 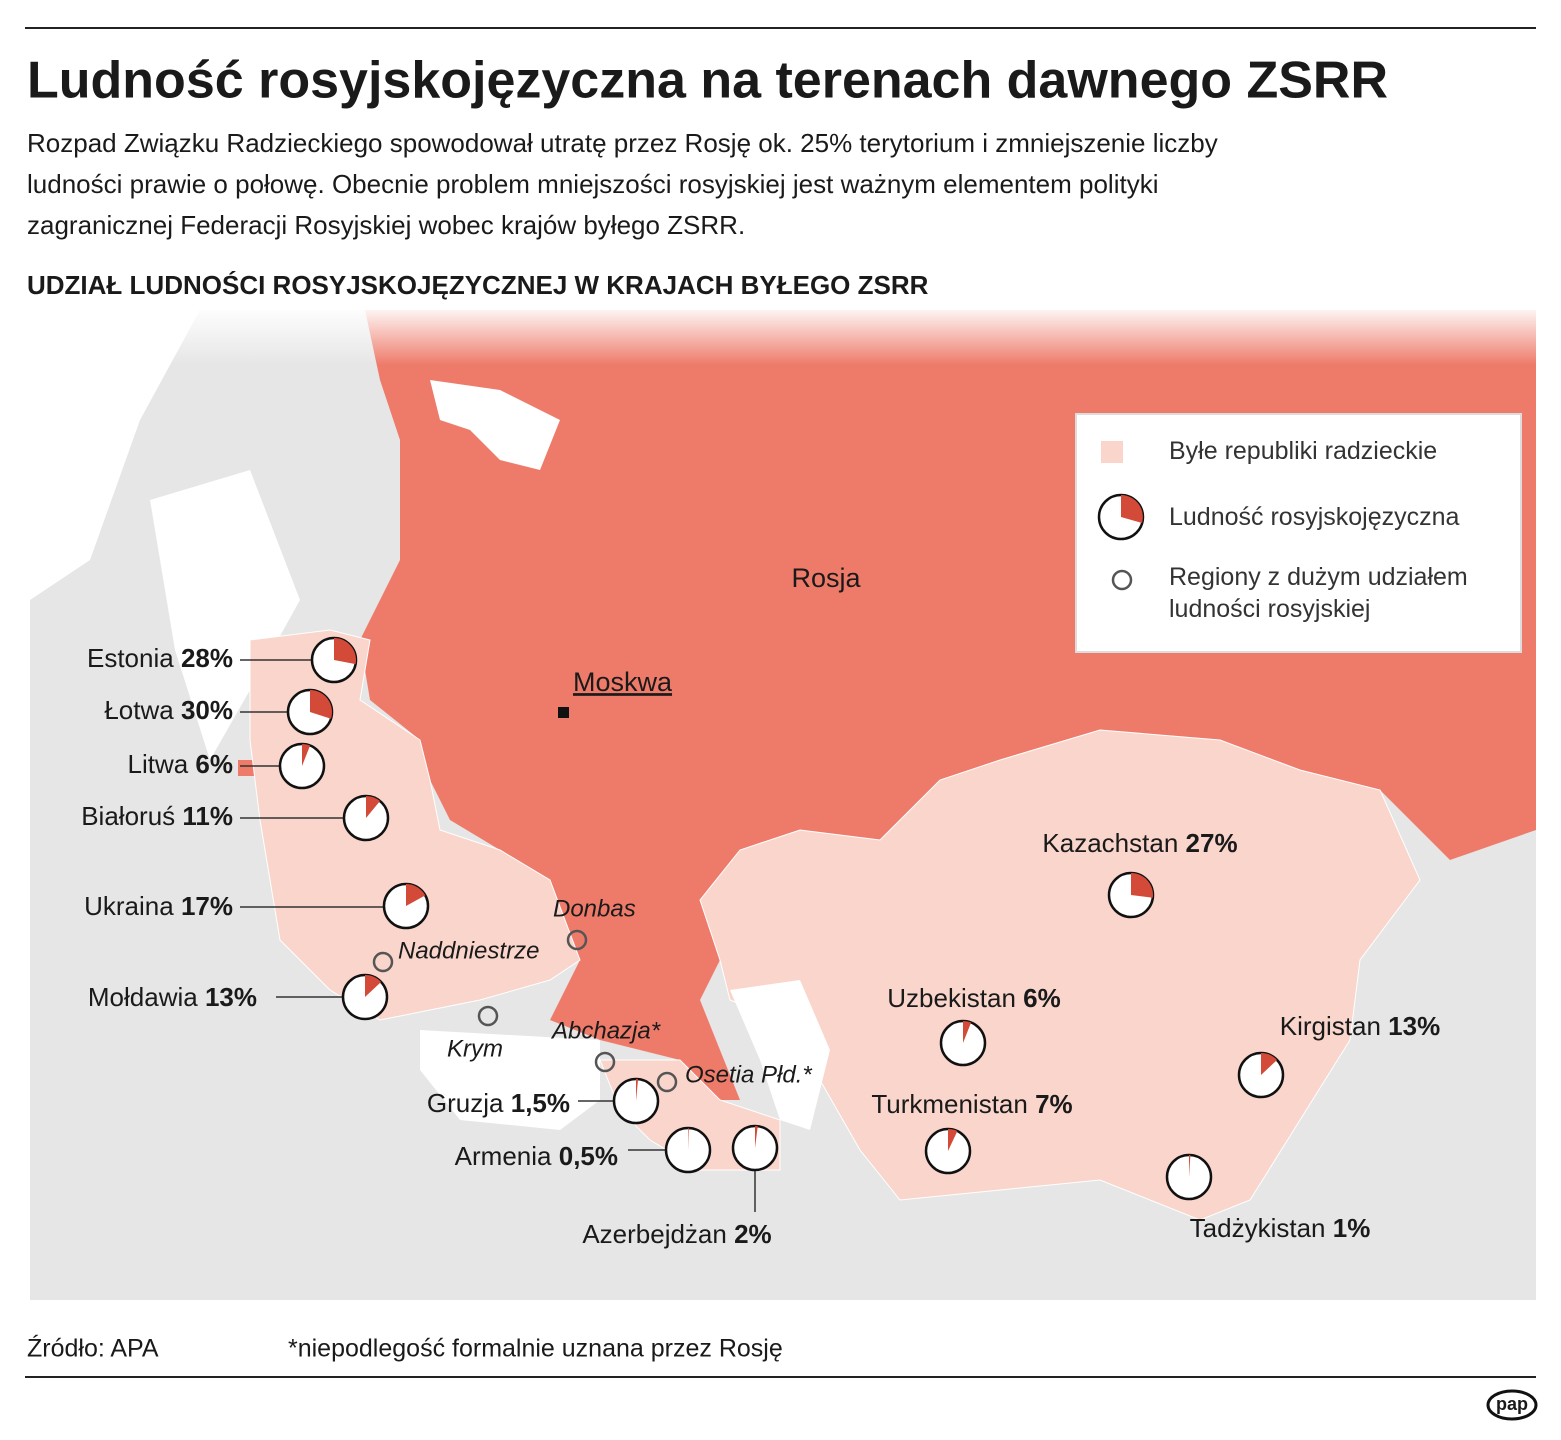 What do you see at coordinates (780, 1055) in the screenshot?
I see `caspian-sea` at bounding box center [780, 1055].